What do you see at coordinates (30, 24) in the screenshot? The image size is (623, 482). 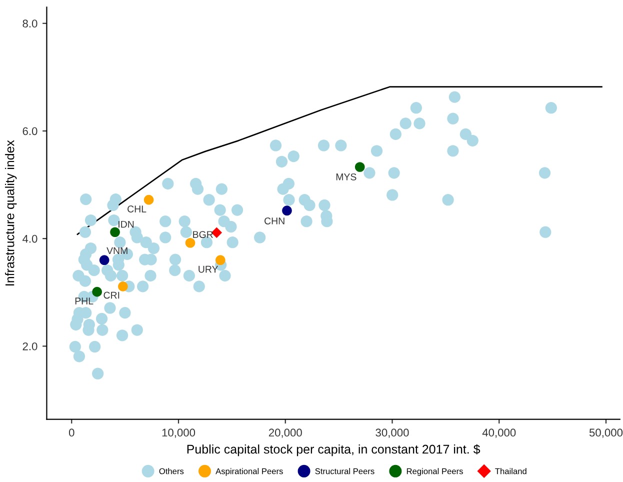 I see `y-tick-label: 8.0` at bounding box center [30, 24].